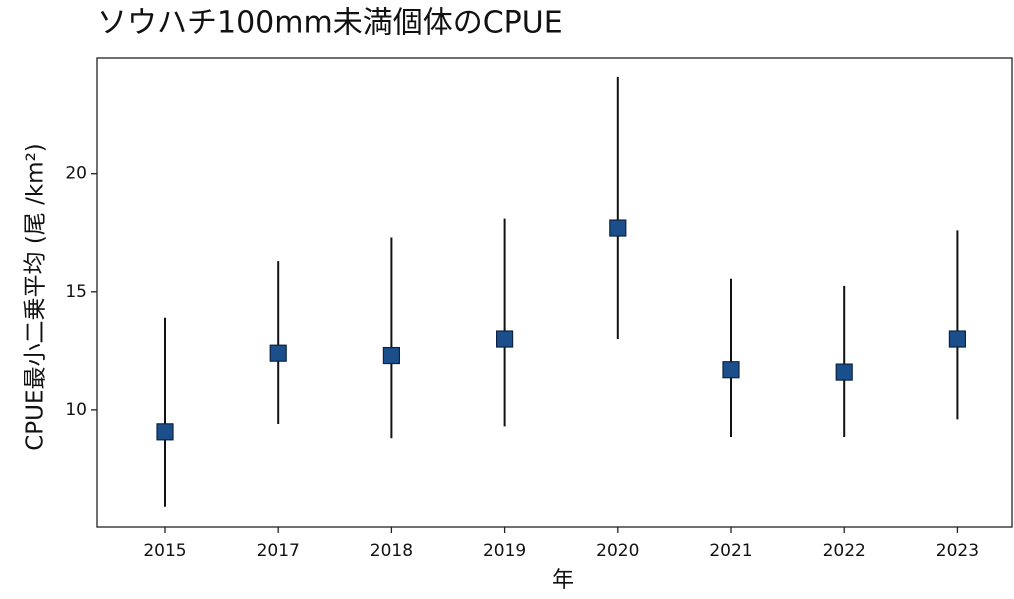  What do you see at coordinates (391, 551) in the screenshot?
I see `x-tick-label: 2018` at bounding box center [391, 551].